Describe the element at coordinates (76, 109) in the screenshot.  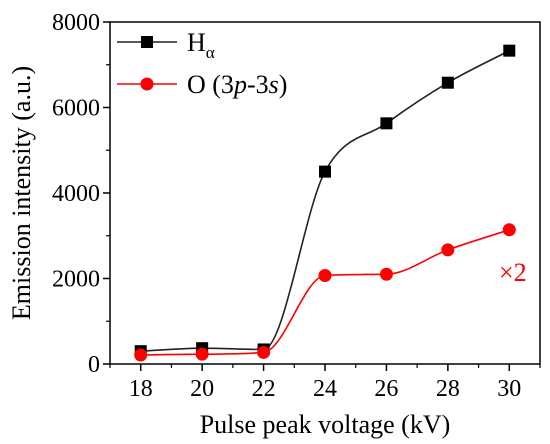
I see `y-tick-label-6000: 6000` at that location.